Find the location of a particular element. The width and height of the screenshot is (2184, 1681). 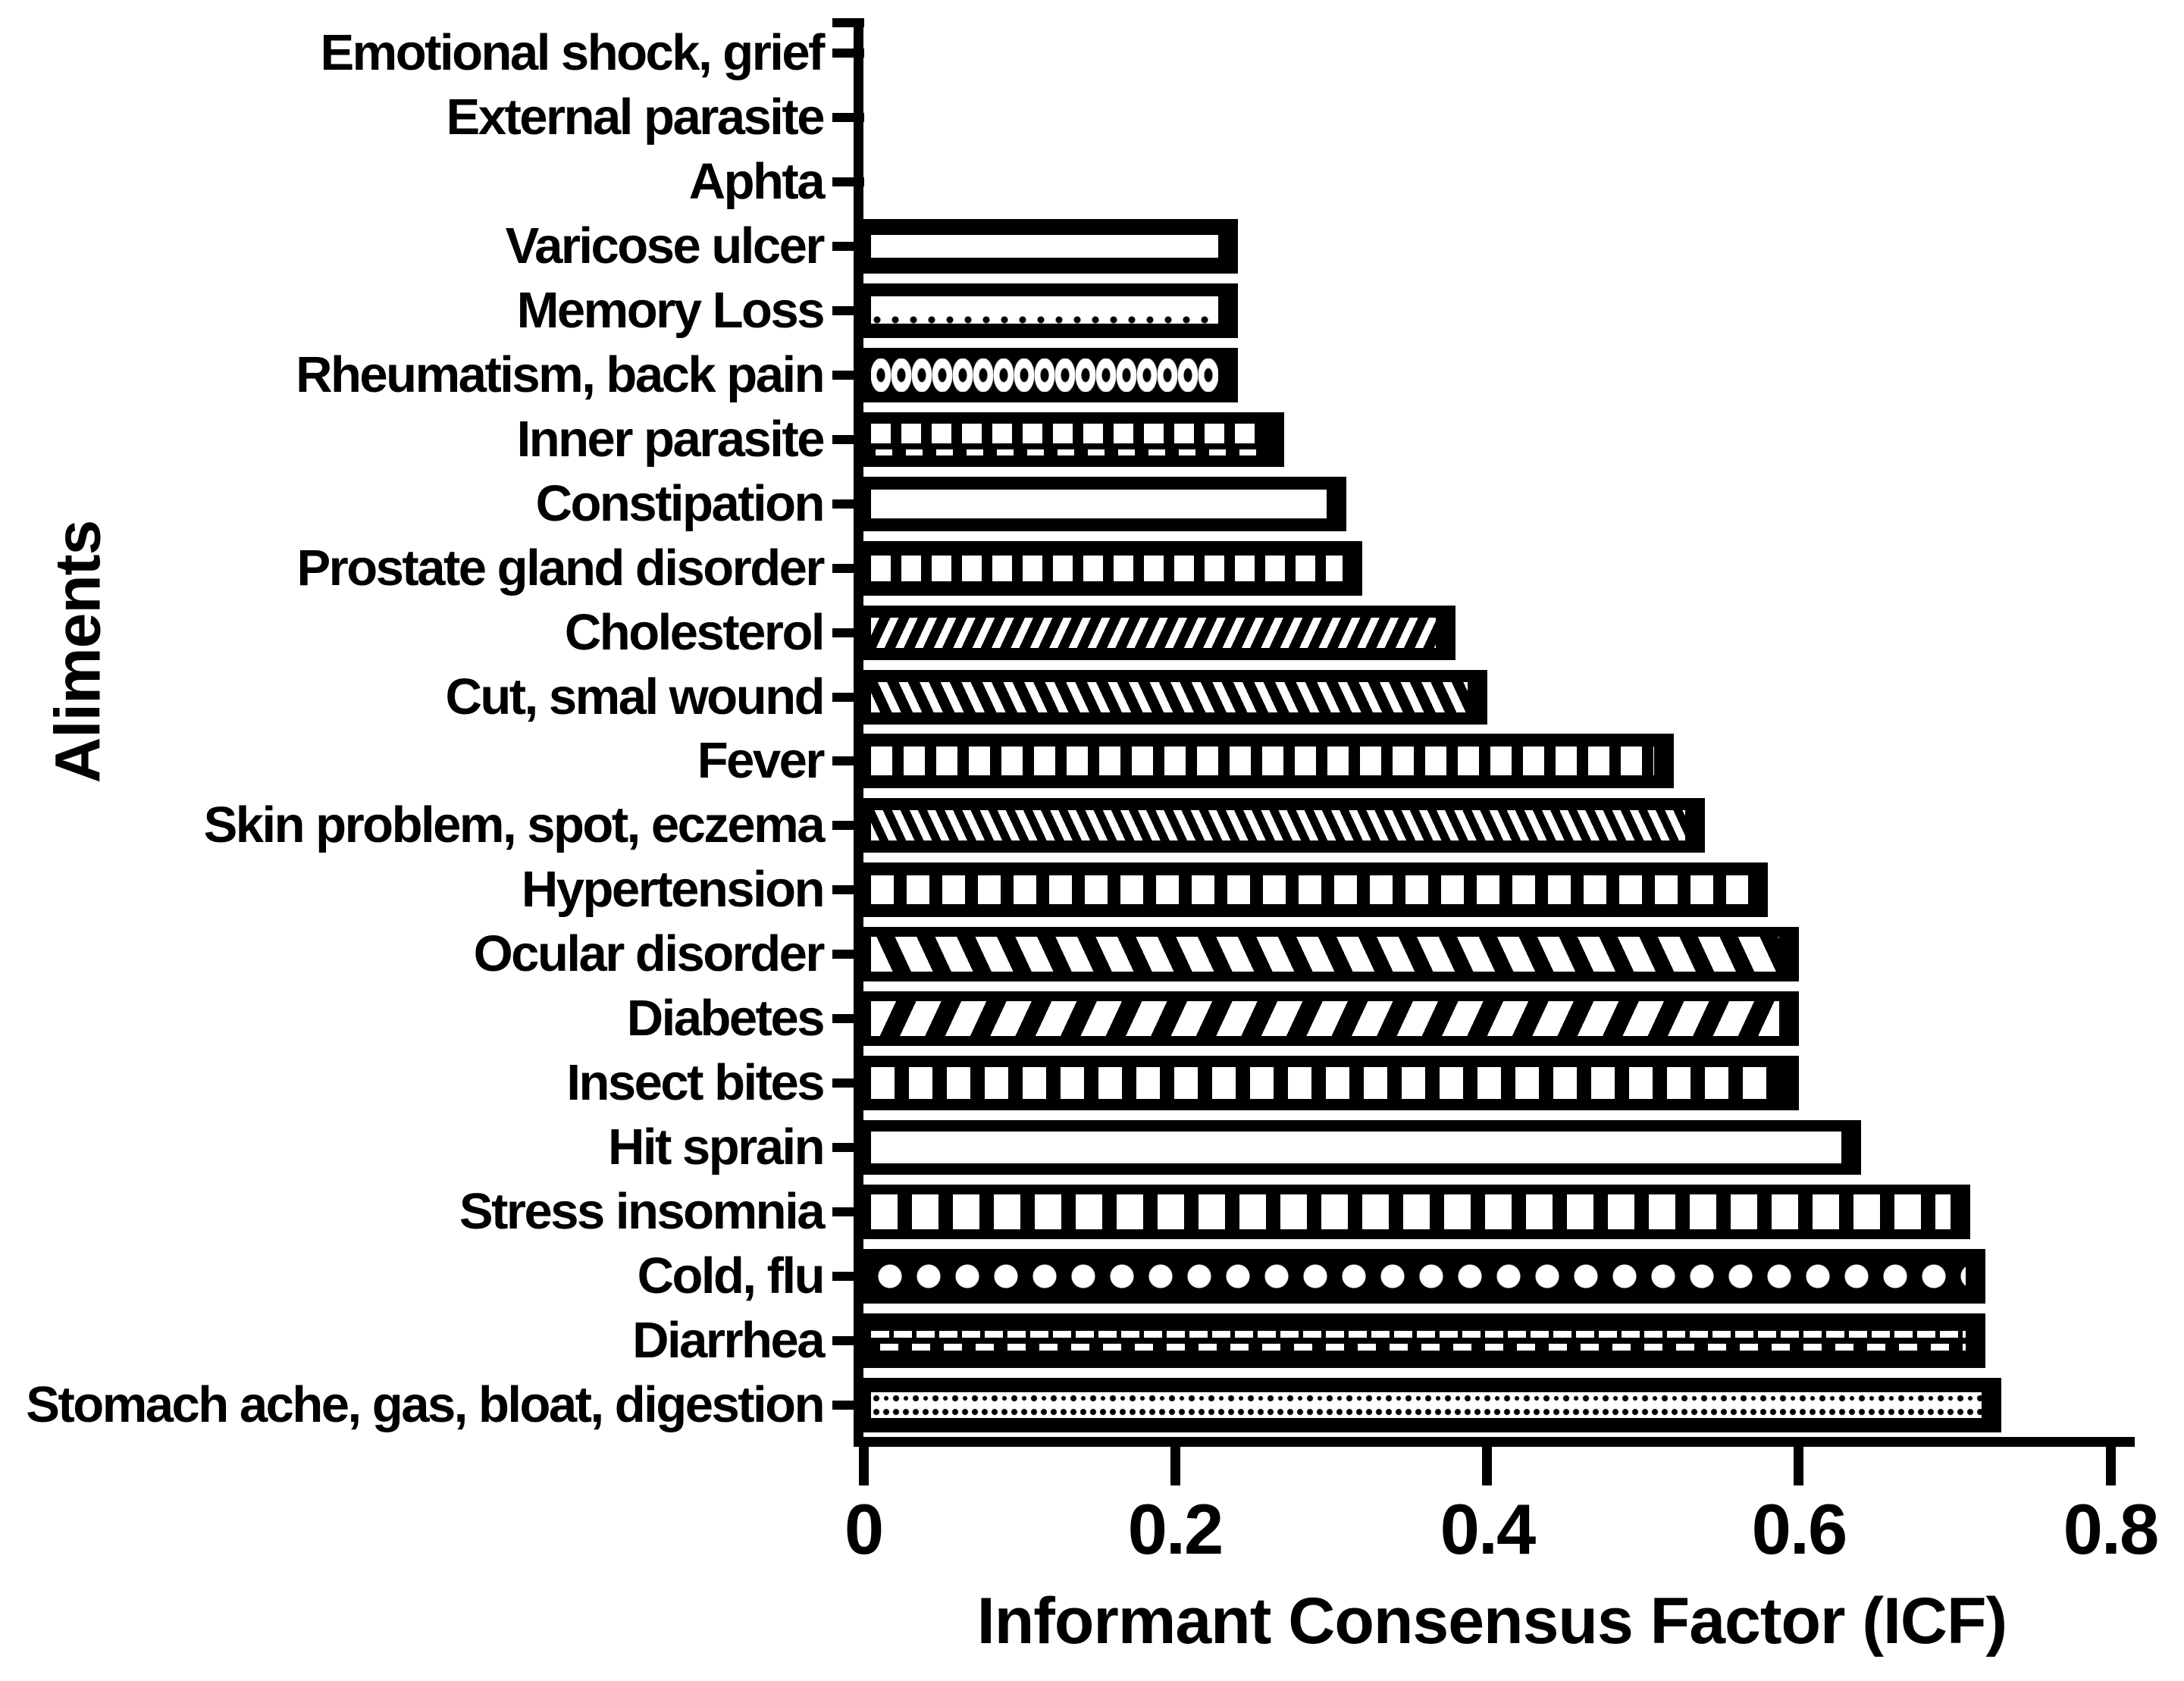

category-label: Ocular disorder is located at coordinates (649, 954).